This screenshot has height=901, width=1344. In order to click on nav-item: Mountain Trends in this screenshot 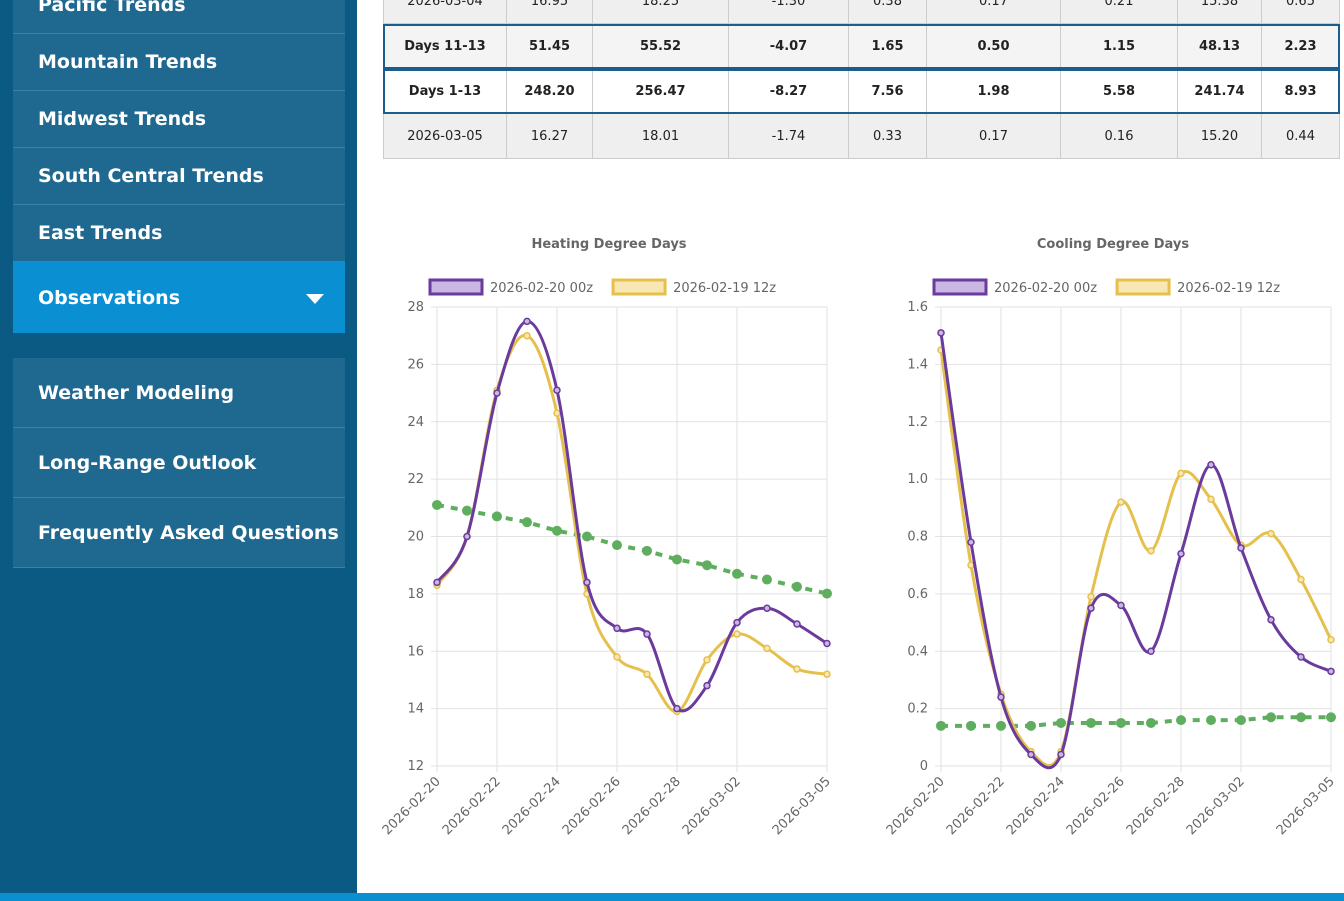, I will do `click(179, 62)`.